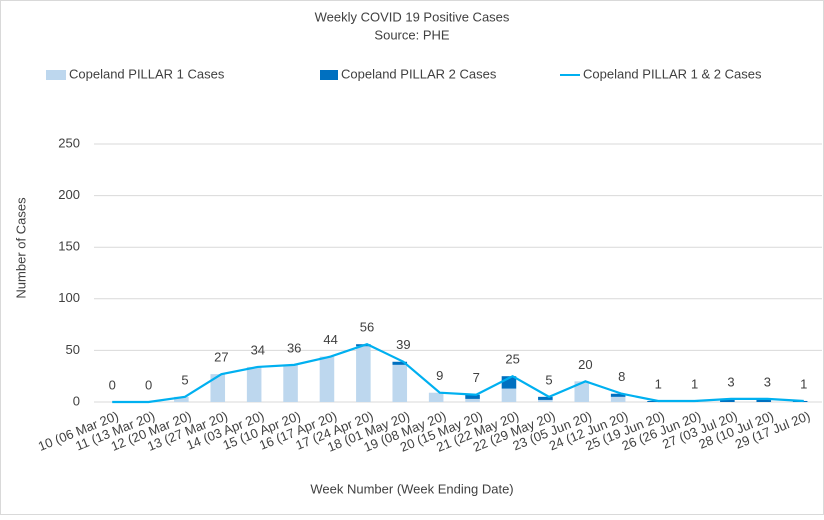 Image resolution: width=824 pixels, height=520 pixels. Describe the element at coordinates (221, 357) in the screenshot. I see `data-label: 27` at that location.